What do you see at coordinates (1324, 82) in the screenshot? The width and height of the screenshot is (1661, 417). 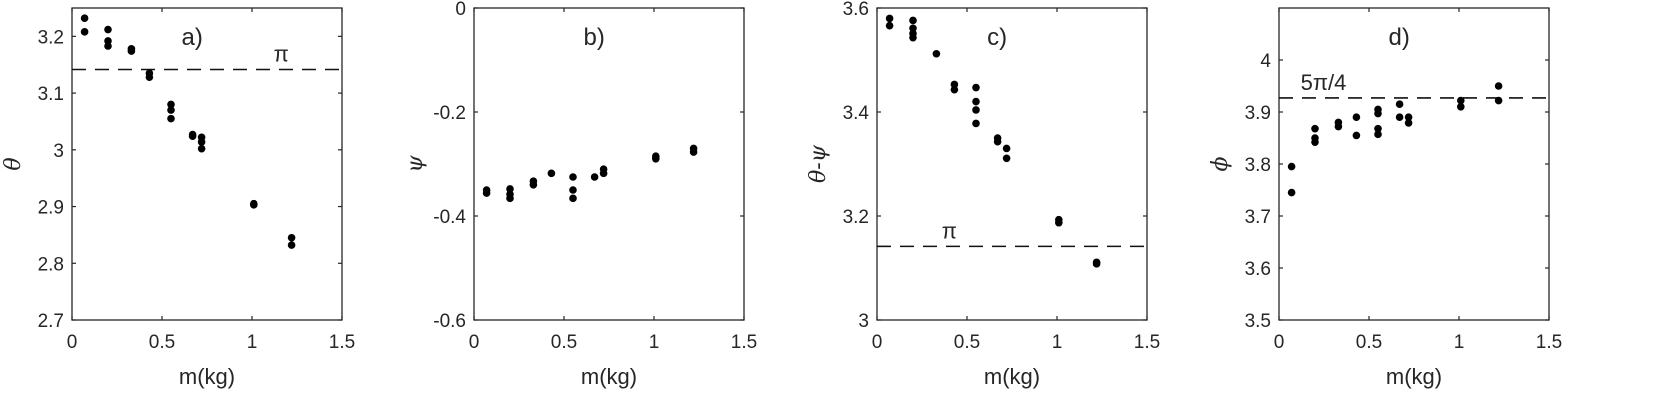 I see `reference-line-label: 5π/4` at bounding box center [1324, 82].